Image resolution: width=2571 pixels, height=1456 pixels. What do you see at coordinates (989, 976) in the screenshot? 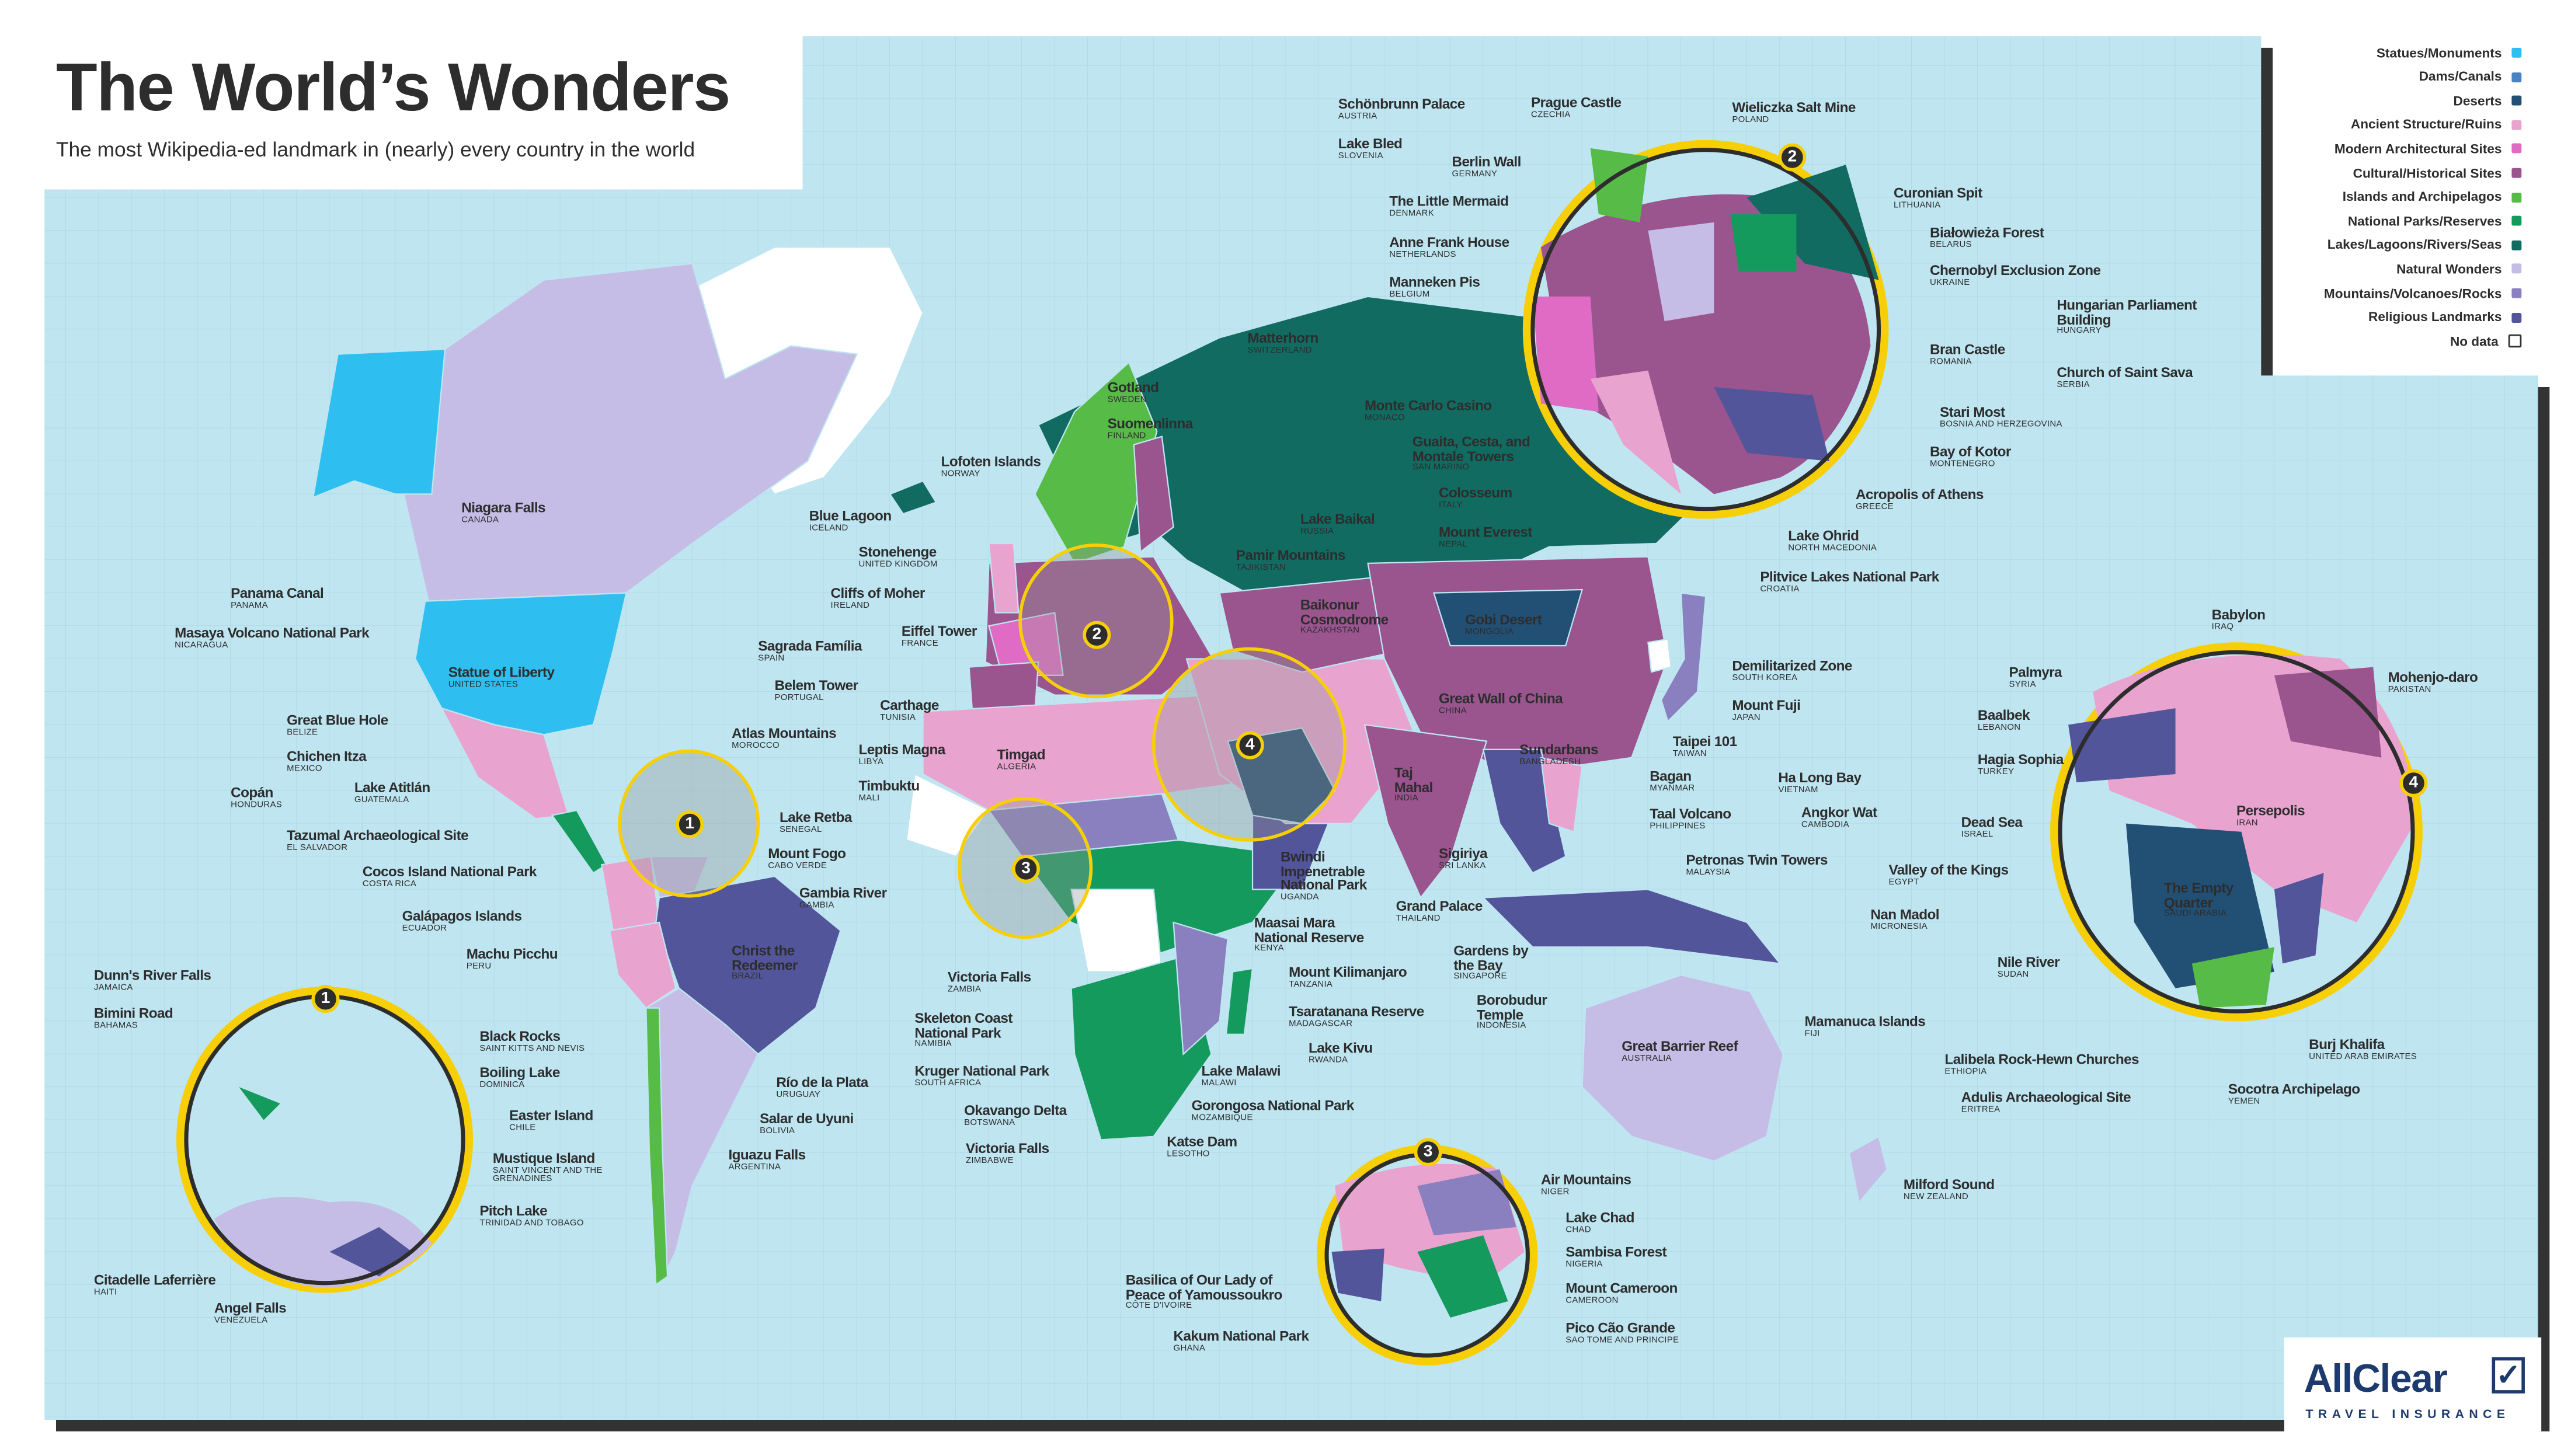
I see `landmark-name: Victoria Falls` at bounding box center [989, 976].